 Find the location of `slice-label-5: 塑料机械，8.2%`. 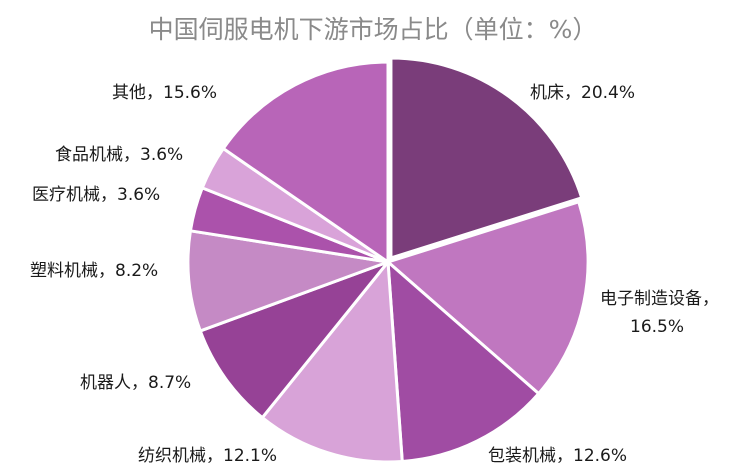

slice-label-5: 塑料机械，8.2% is located at coordinates (94, 271).